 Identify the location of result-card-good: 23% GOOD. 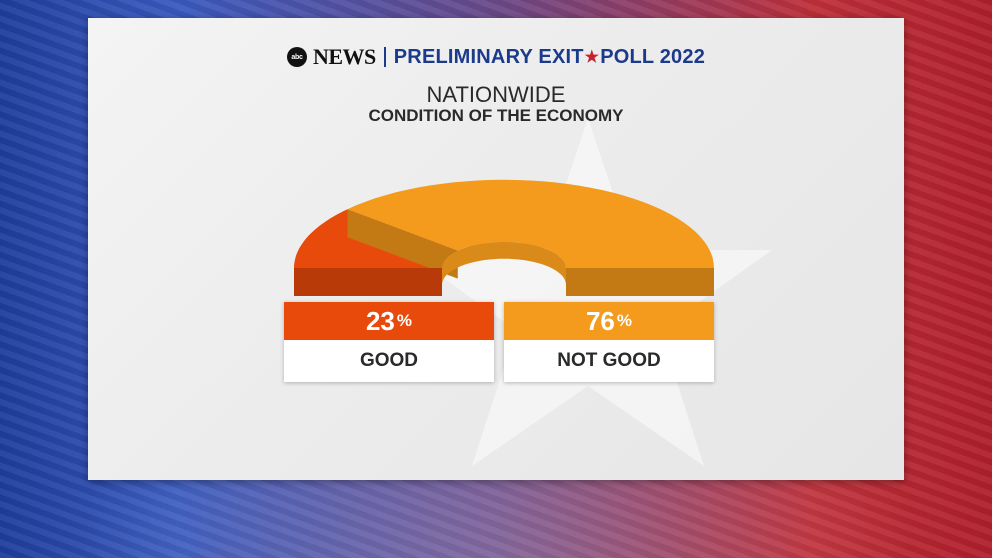
(389, 342).